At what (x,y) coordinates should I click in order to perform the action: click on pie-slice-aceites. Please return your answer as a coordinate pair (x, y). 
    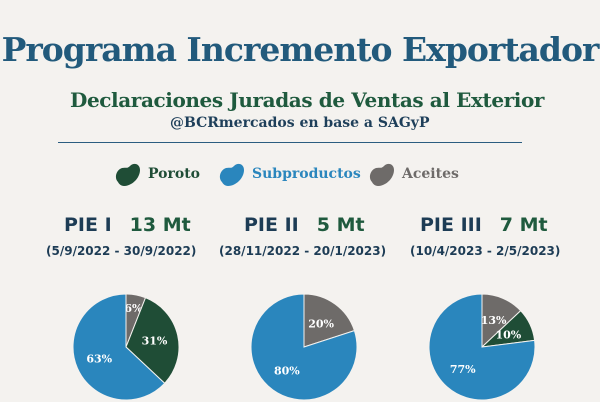
    Looking at the image, I should click on (329, 320).